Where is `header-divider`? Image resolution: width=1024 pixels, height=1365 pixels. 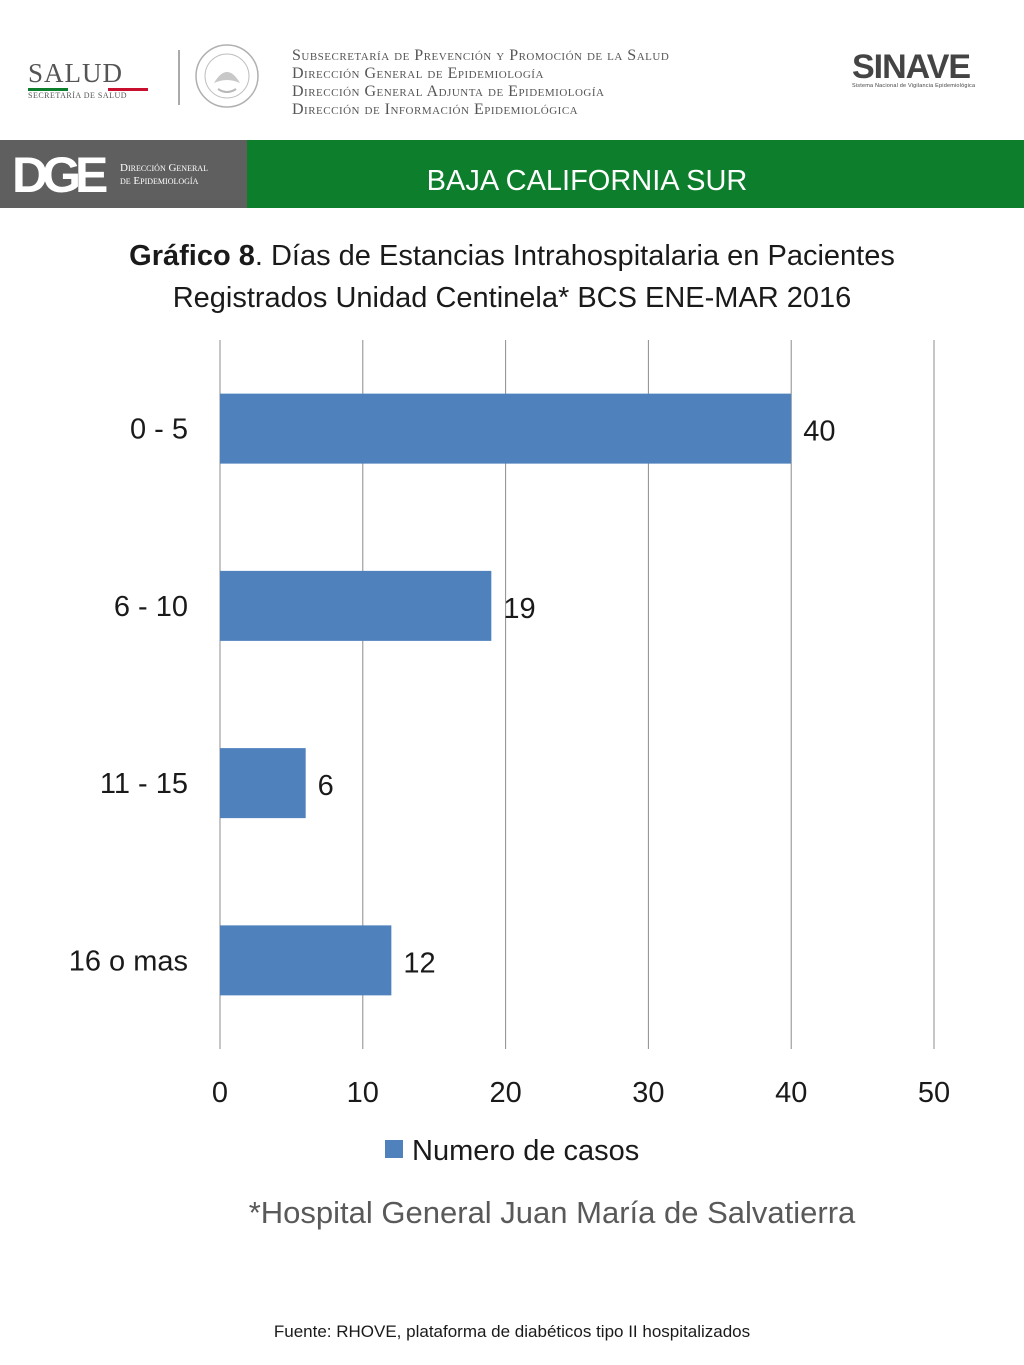 header-divider is located at coordinates (179, 77).